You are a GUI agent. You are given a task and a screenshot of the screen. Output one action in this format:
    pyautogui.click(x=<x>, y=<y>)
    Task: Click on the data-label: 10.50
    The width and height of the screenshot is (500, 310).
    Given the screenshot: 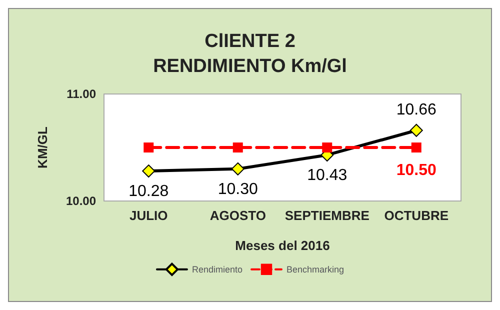 What is the action you would take?
    pyautogui.click(x=416, y=170)
    